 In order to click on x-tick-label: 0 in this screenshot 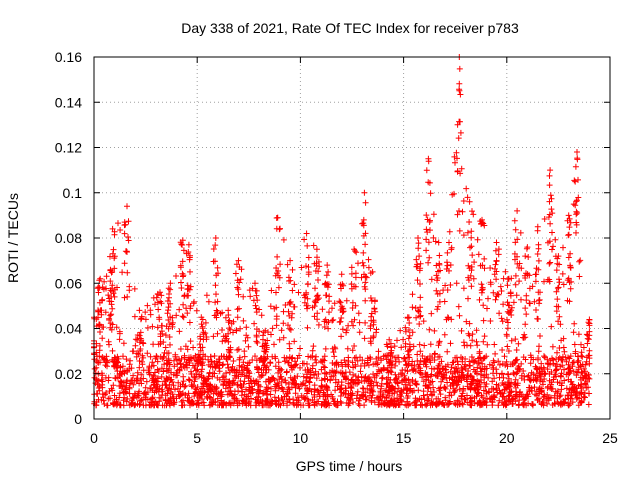, I will do `click(94, 438)`.